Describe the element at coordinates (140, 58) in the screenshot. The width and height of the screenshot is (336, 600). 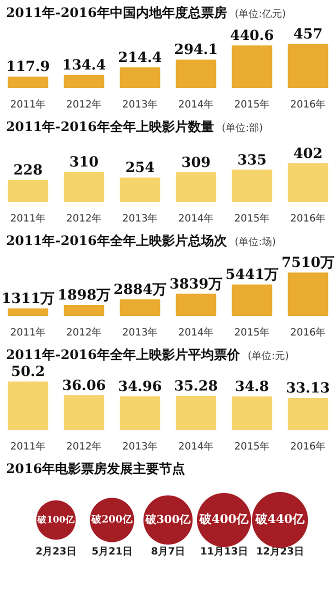
I see `data-label: 214.4` at that location.